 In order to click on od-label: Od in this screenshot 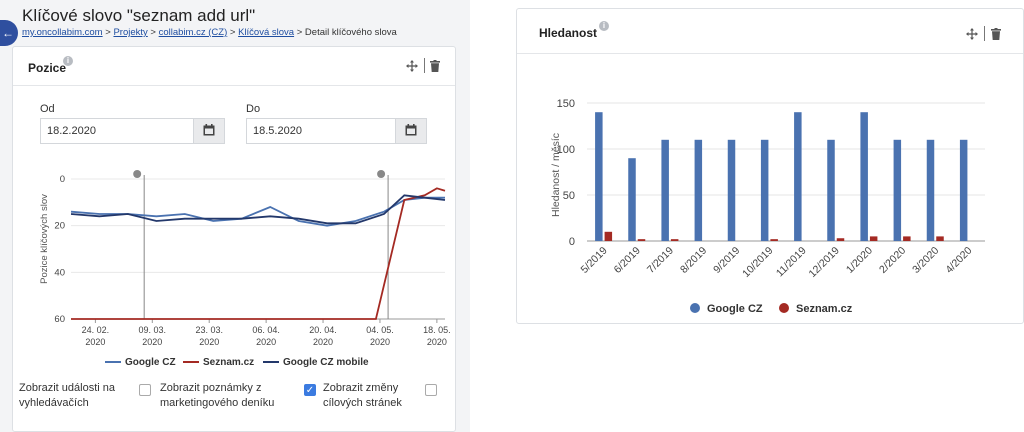, I will do `click(47, 109)`.